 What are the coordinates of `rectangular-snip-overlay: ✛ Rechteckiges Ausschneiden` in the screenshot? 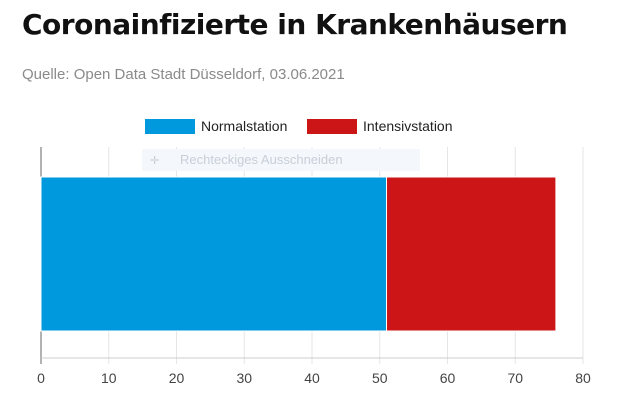 It's located at (281, 160).